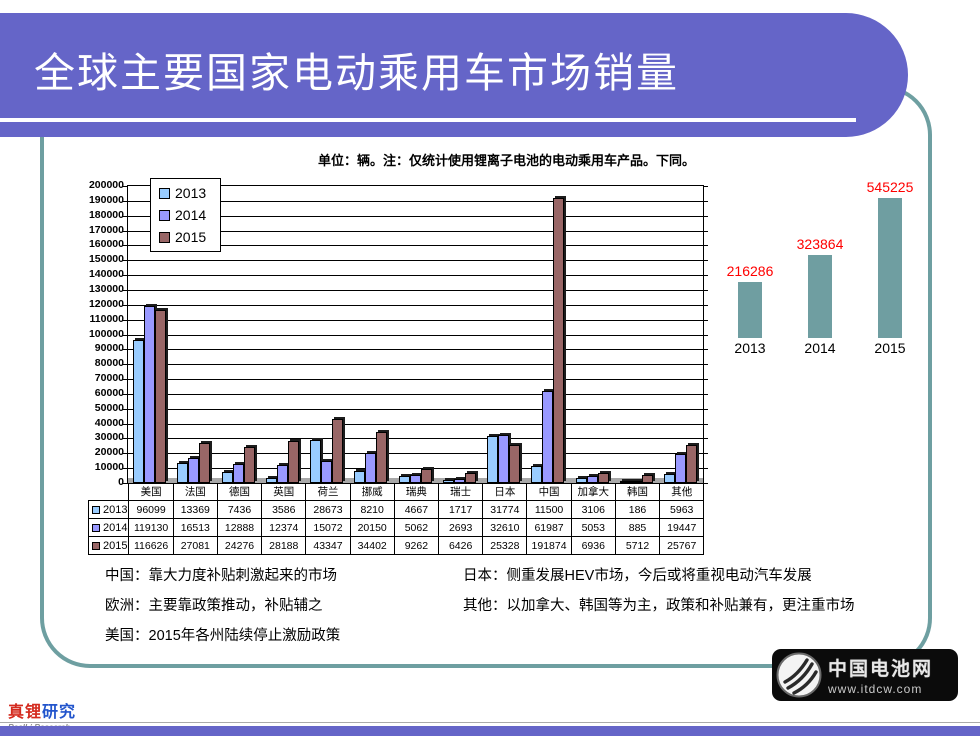 The width and height of the screenshot is (980, 736). Describe the element at coordinates (191, 193) in the screenshot. I see `legend-label: 2013` at that location.